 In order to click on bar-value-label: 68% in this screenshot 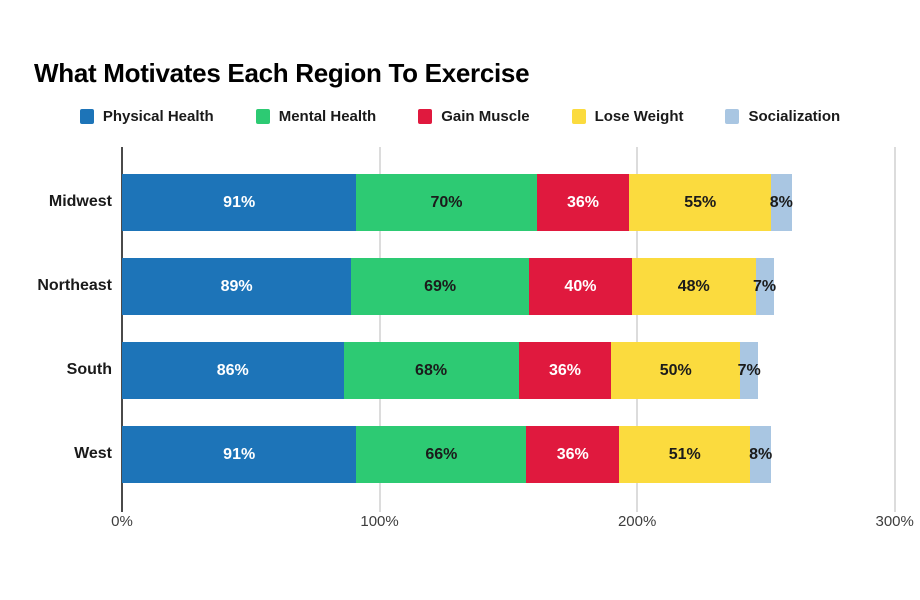, I will do `click(431, 370)`.